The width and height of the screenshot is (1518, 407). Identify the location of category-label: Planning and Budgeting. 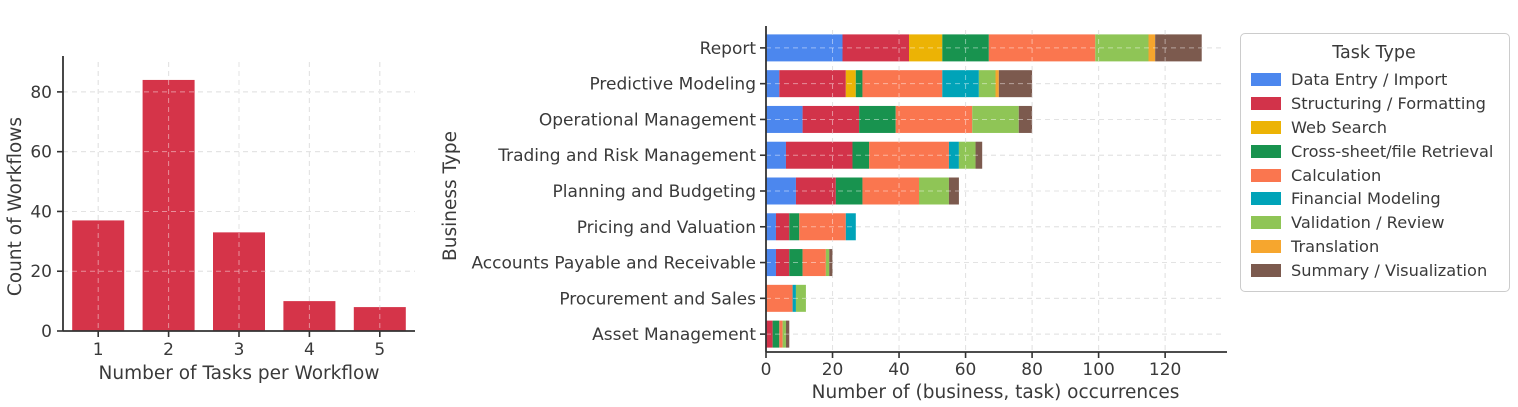
(654, 192).